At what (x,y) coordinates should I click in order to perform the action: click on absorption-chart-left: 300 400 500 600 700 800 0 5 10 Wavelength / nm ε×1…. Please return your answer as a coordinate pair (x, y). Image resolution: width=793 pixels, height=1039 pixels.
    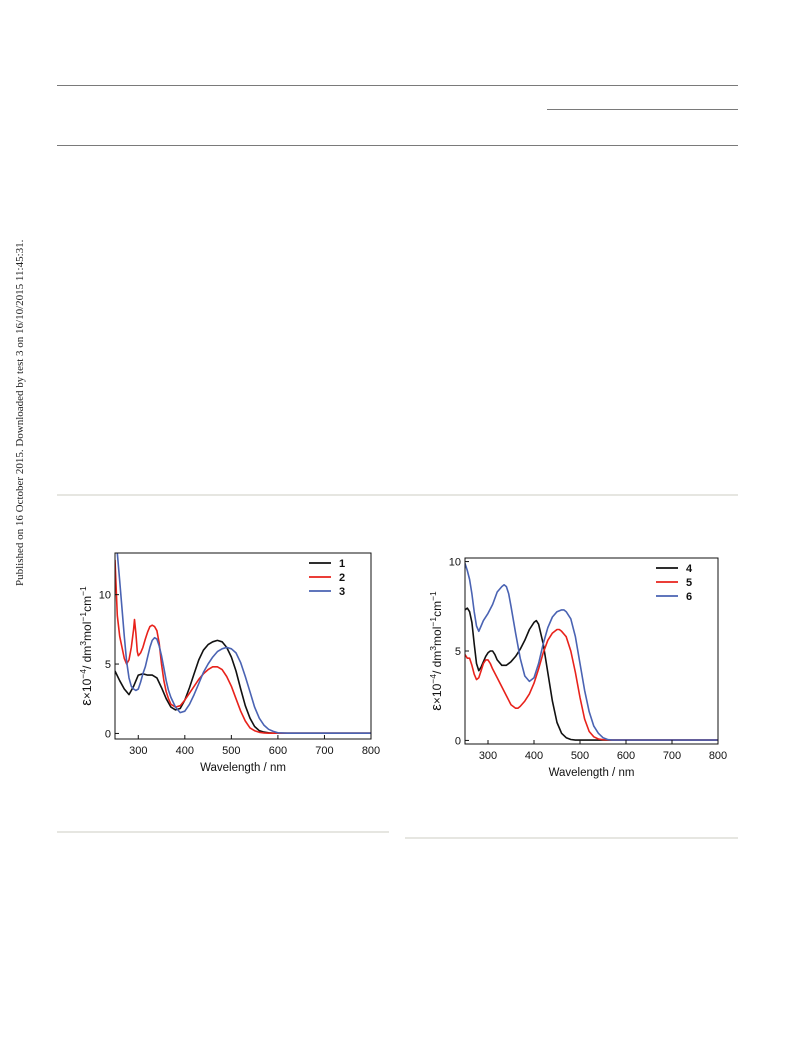
    Looking at the image, I should click on (229, 663).